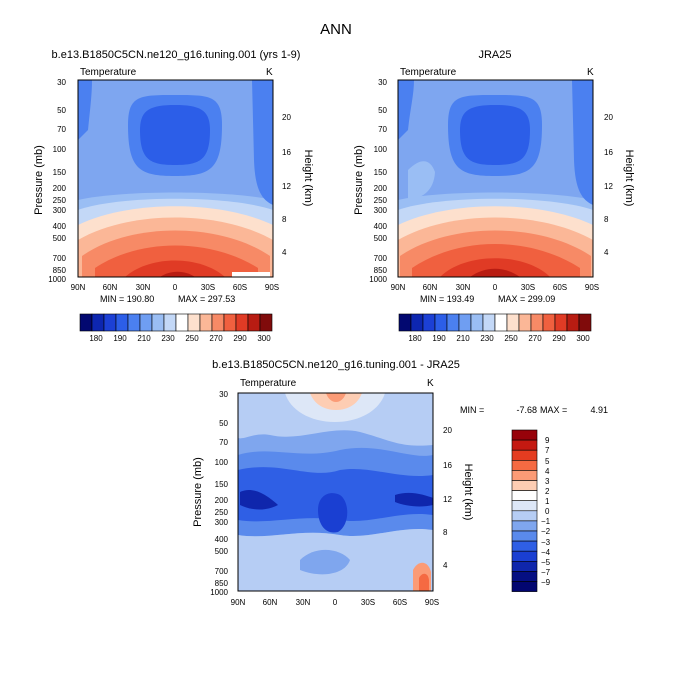 This screenshot has width=673, height=674. What do you see at coordinates (546, 582) in the screenshot?
I see `svg-text: −9` at bounding box center [546, 582].